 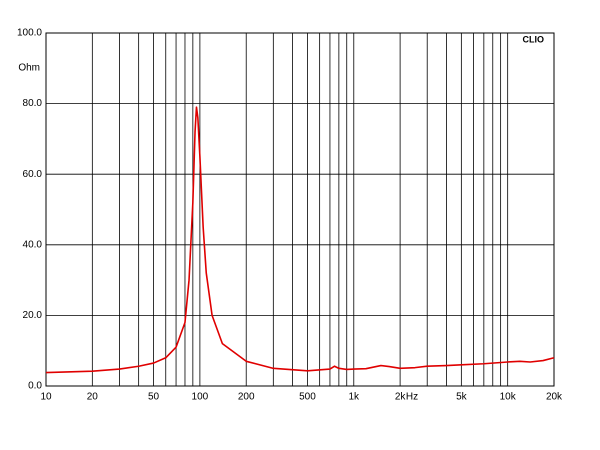 What do you see at coordinates (35, 386) in the screenshot?
I see `y-tick-label: 0.0` at bounding box center [35, 386].